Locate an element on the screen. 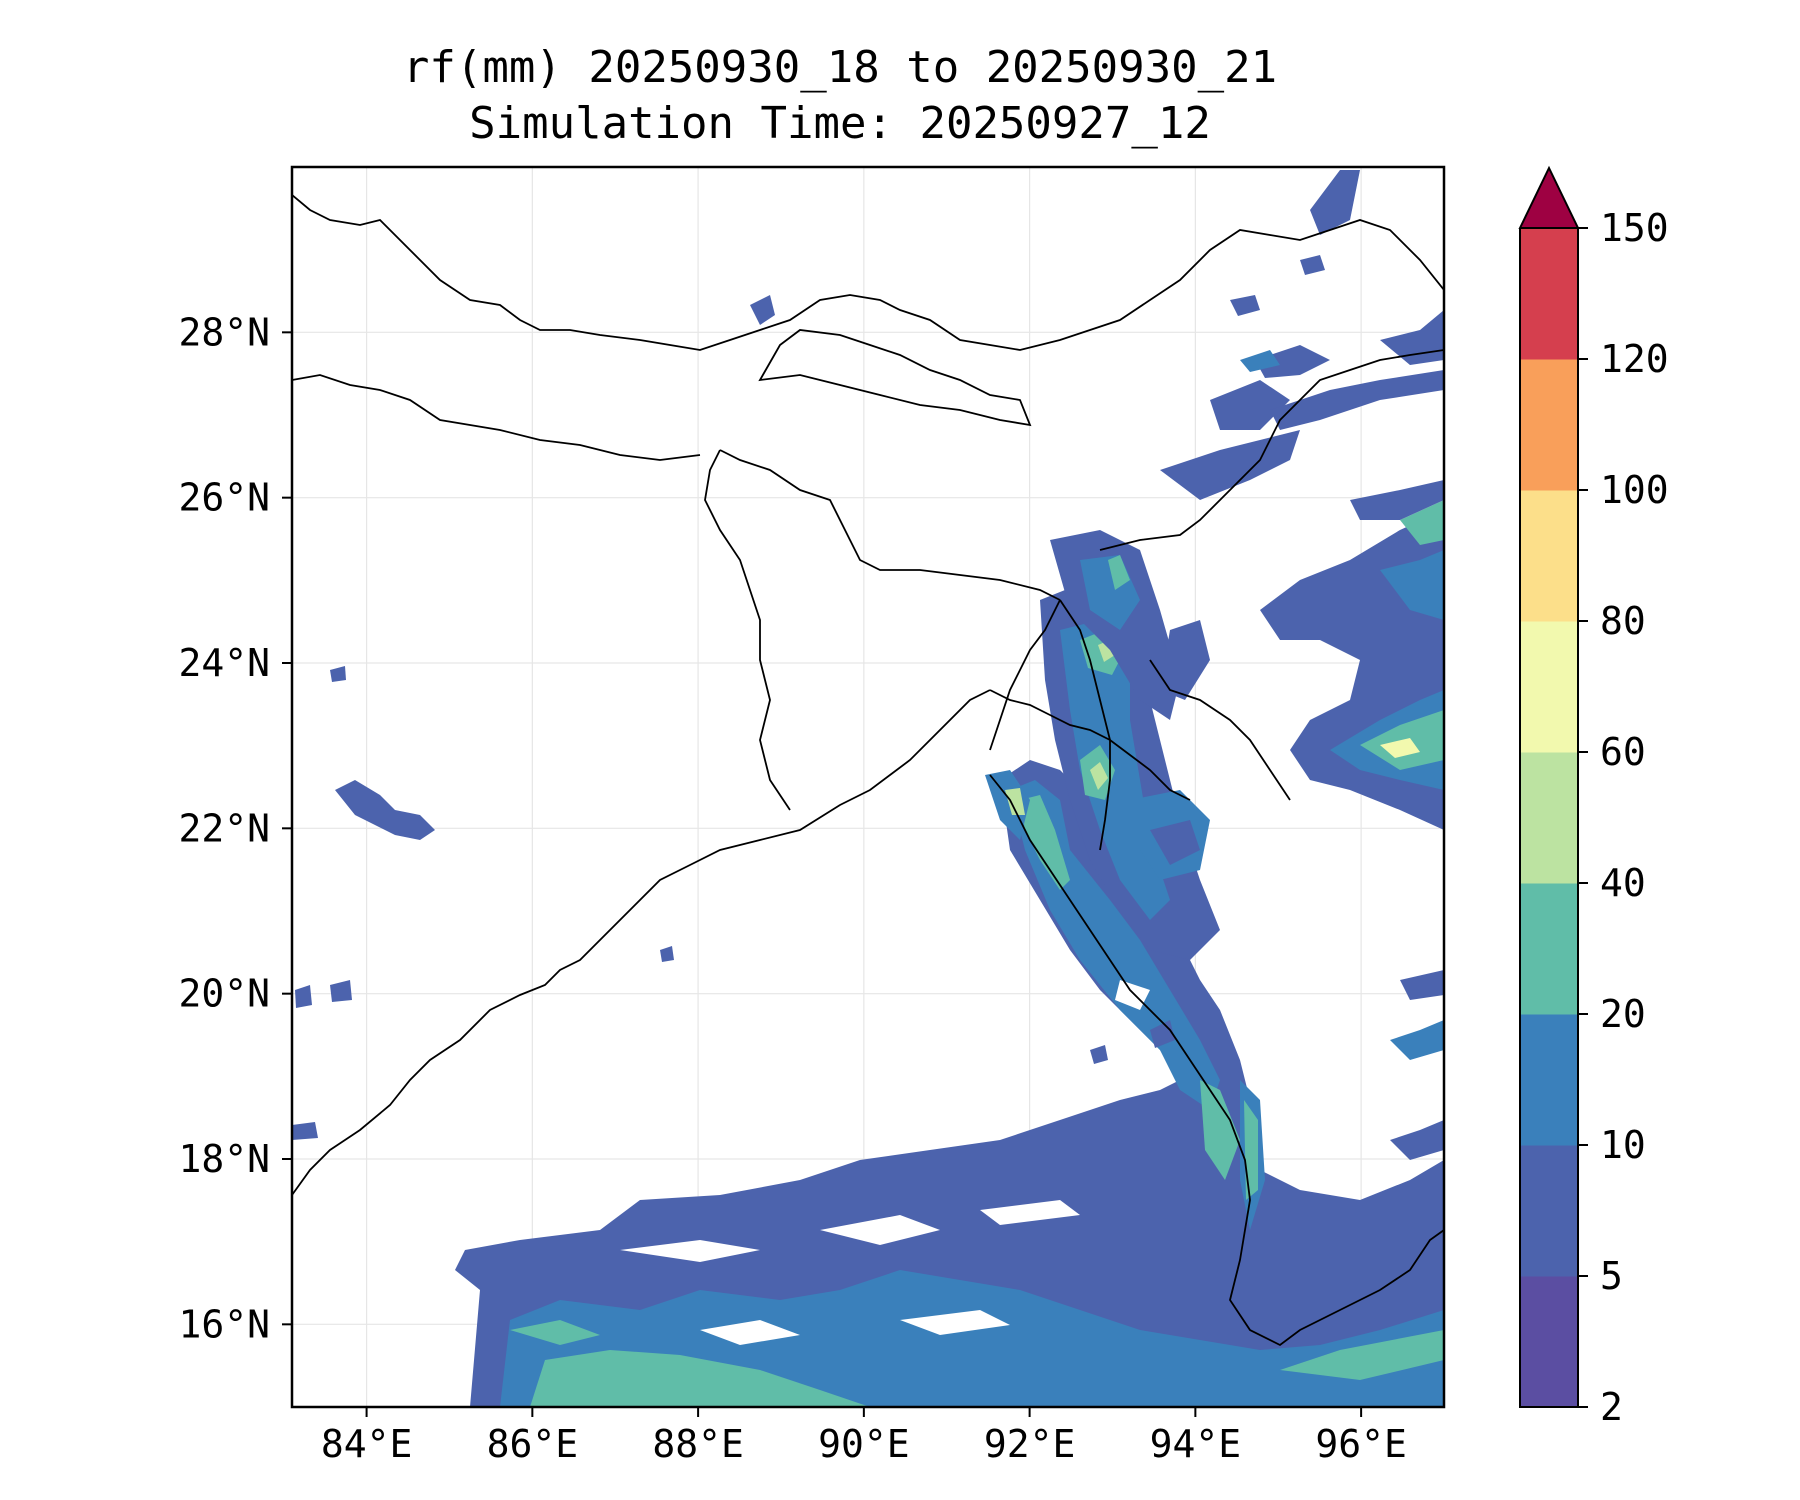 Image resolution: width=1800 pixels, height=1500 pixels. lat-tick-label: 24°N is located at coordinates (224, 663).